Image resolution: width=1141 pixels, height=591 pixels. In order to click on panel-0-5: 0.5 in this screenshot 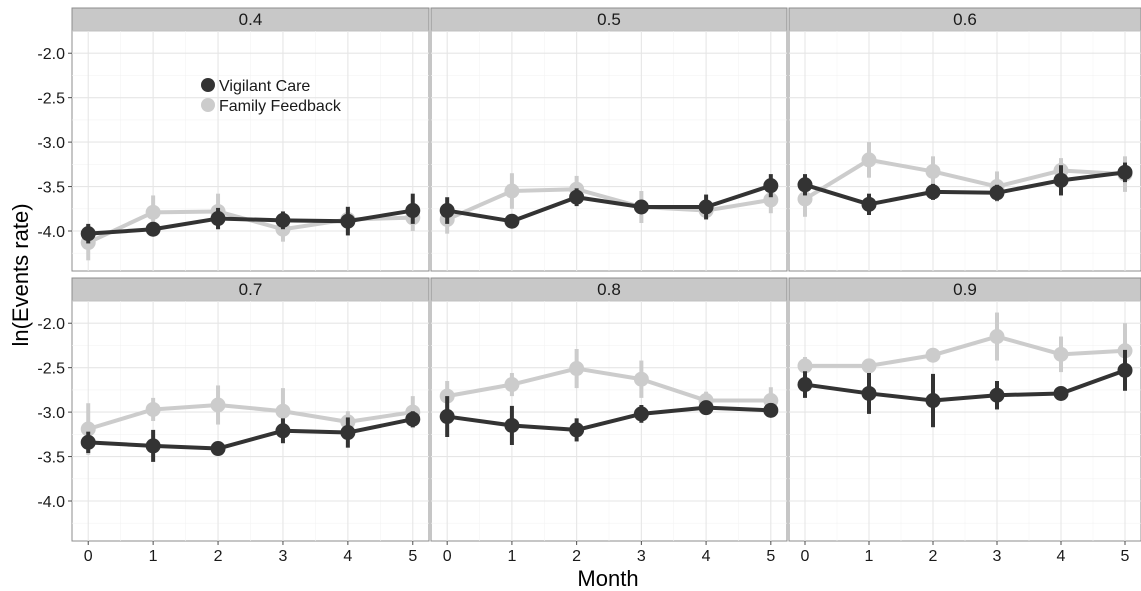, I will do `click(609, 139)`.